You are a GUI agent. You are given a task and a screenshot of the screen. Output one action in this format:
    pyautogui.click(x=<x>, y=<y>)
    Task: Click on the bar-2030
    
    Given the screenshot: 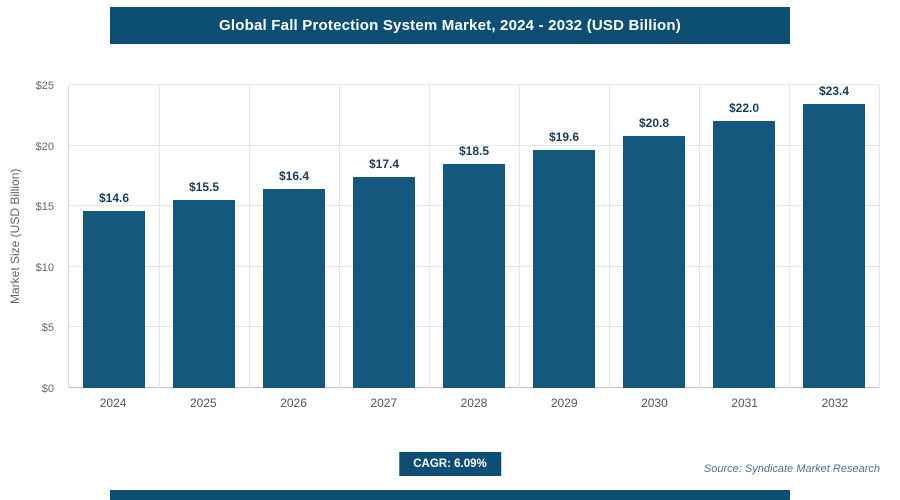 What is the action you would take?
    pyautogui.click(x=654, y=261)
    